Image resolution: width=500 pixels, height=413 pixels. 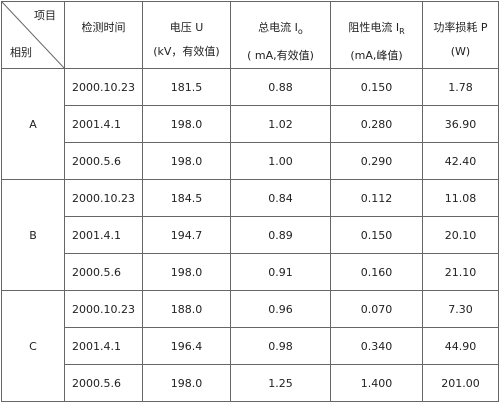 I want to click on value-cell: 0.280, so click(x=376, y=124).